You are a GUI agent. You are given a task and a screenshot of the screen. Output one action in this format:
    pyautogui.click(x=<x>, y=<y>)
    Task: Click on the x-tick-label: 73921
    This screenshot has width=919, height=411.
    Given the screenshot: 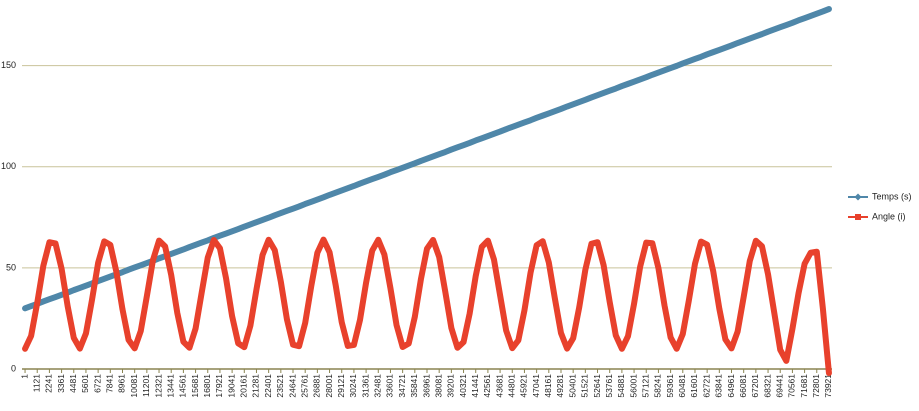 What is the action you would take?
    pyautogui.click(x=828, y=386)
    